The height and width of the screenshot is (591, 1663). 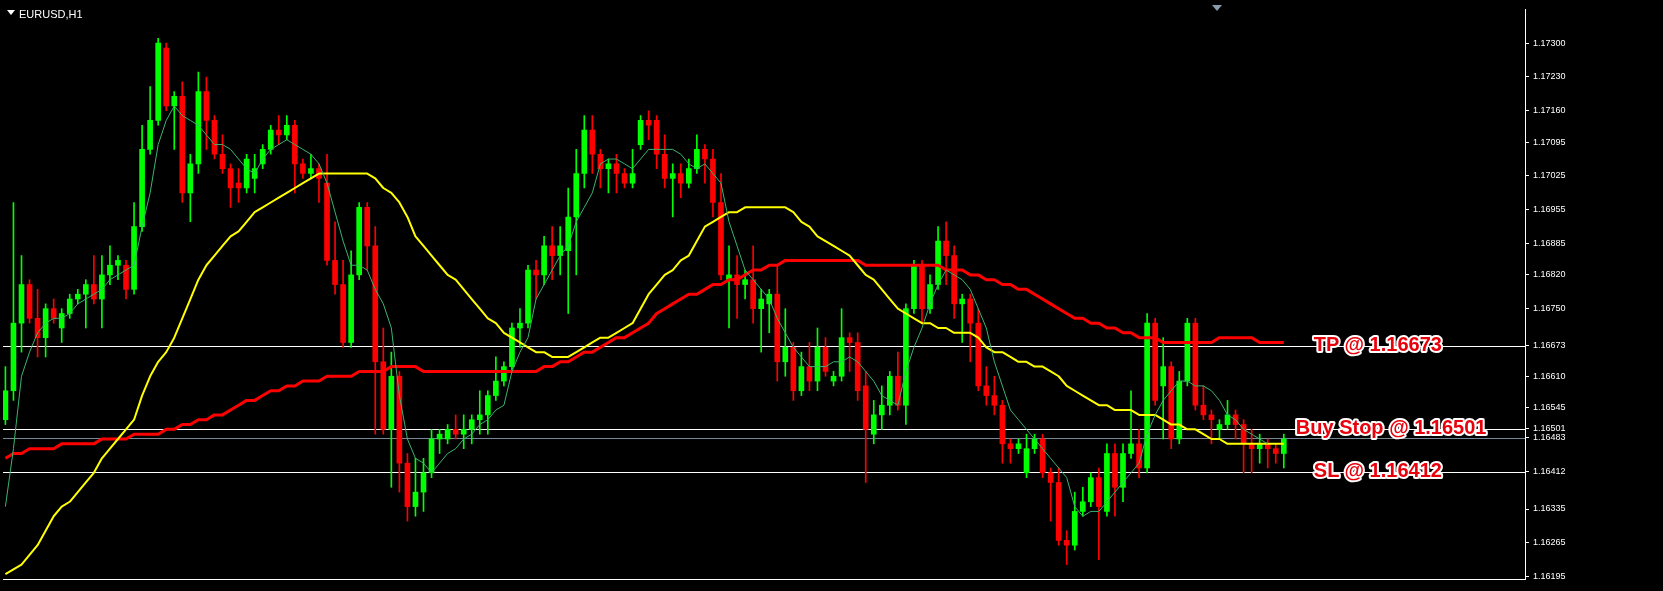 I want to click on y-tick-label: 1.16885, so click(x=1549, y=243).